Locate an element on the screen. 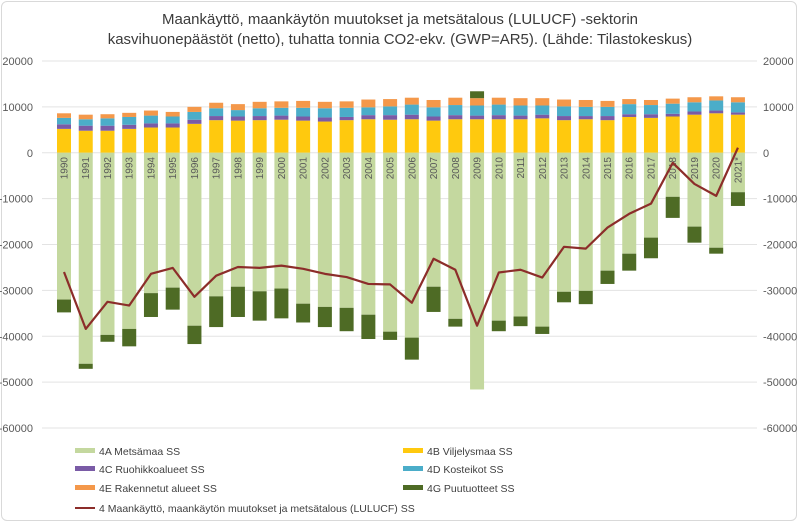 The image size is (800, 524). y-tick-label-left: 20000 is located at coordinates (17, 62).